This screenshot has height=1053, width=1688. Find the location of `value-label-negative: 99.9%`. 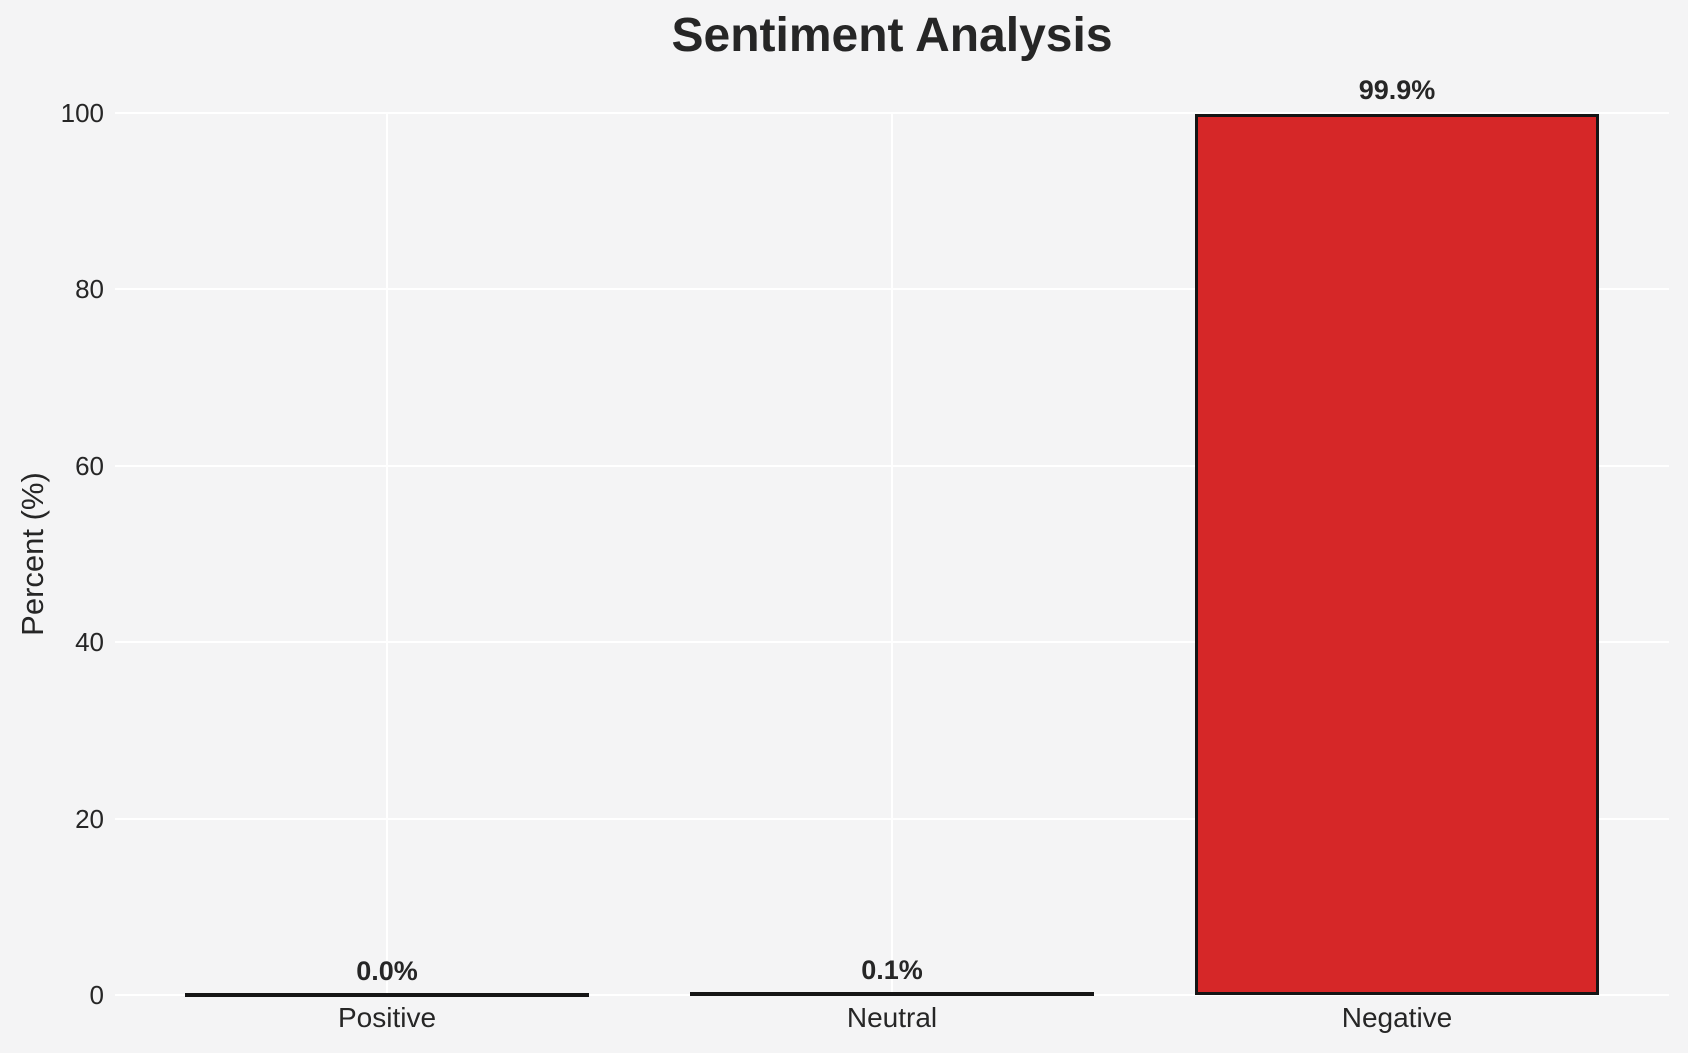

value-label-negative: 99.9% is located at coordinates (1397, 90).